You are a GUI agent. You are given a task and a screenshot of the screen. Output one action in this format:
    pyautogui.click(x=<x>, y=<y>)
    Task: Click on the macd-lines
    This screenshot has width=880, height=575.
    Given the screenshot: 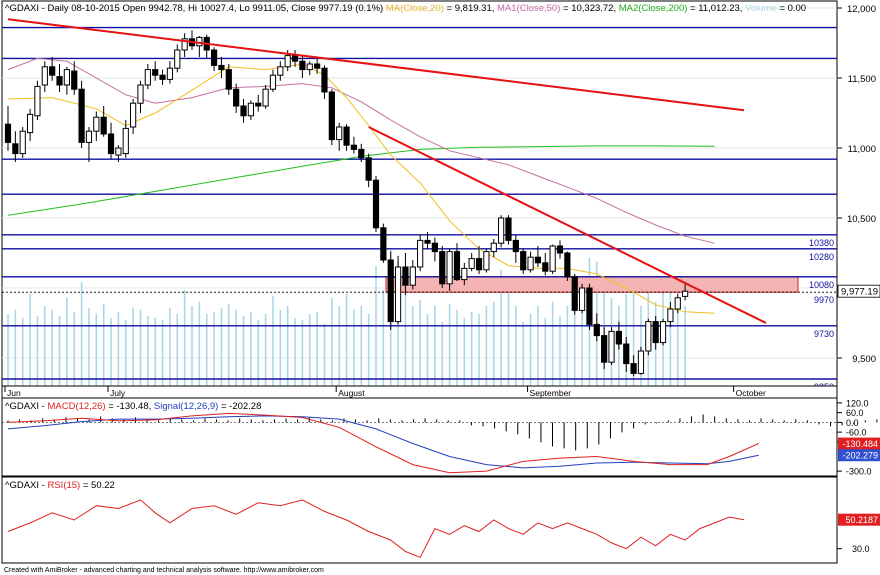 What is the action you would take?
    pyautogui.click(x=383, y=443)
    